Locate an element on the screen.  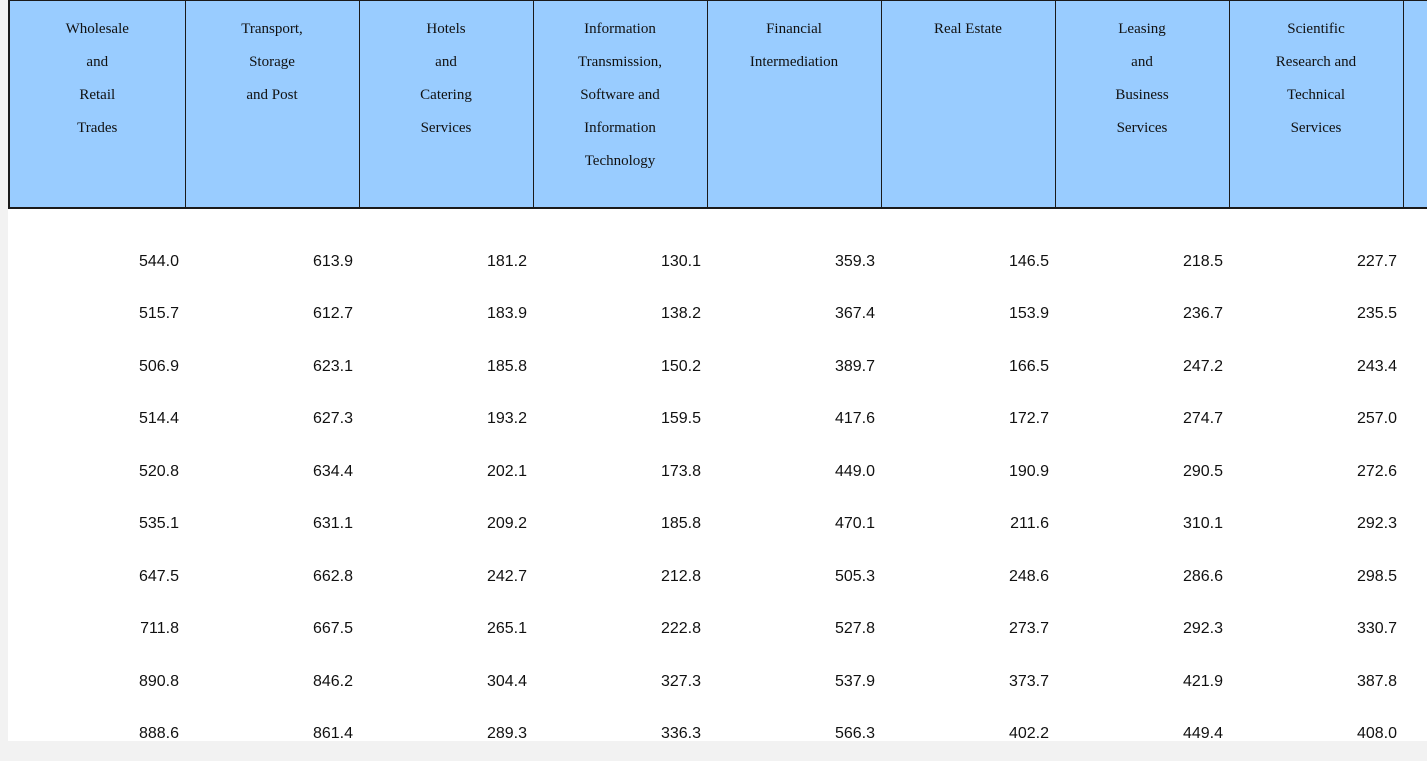
header-line: Retail is located at coordinates (97, 95).